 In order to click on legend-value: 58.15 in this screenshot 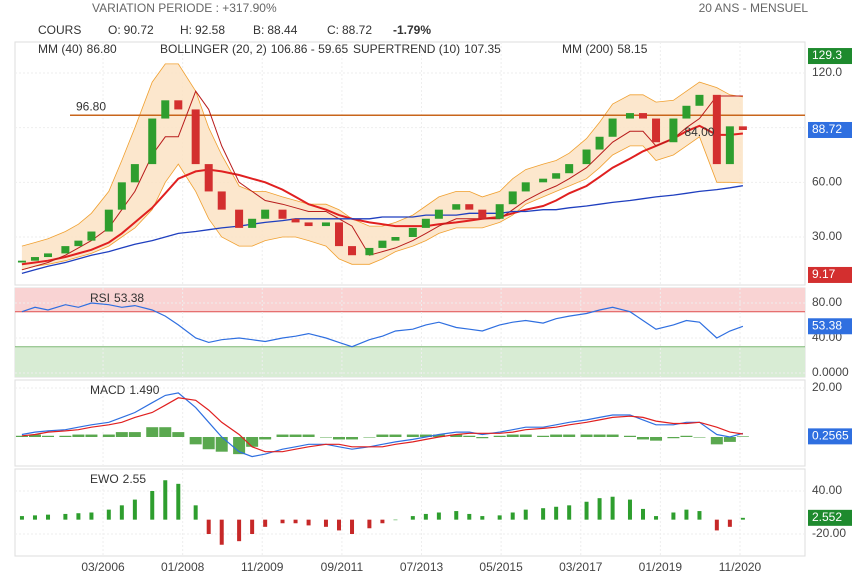, I will do `click(632, 49)`.